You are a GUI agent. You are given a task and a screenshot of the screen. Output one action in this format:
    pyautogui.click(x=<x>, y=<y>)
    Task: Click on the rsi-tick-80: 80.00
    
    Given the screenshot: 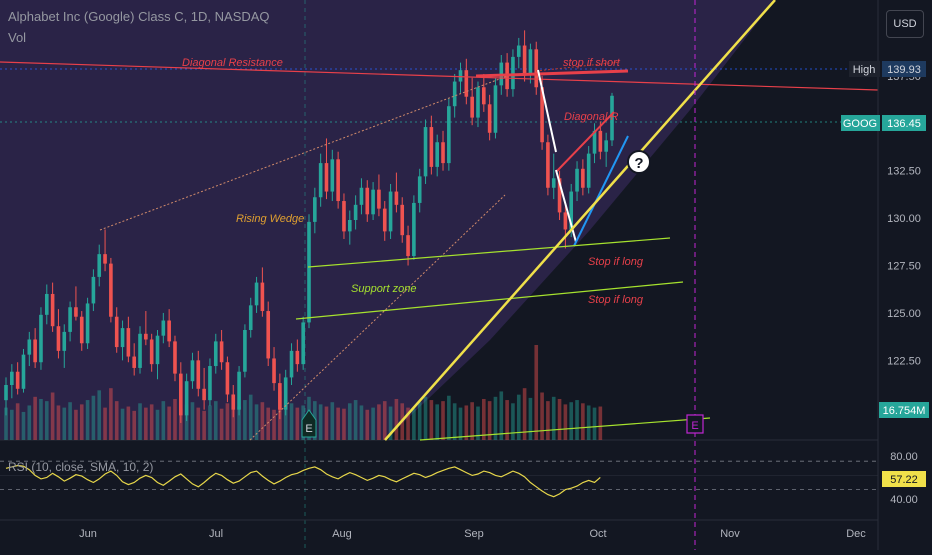 What is the action you would take?
    pyautogui.click(x=904, y=457)
    